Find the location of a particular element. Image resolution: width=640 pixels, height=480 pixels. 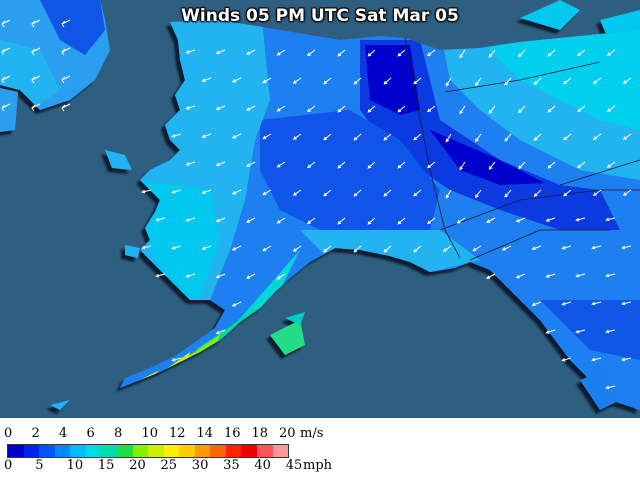

mph-tick-label: 10 is located at coordinates (75, 465).